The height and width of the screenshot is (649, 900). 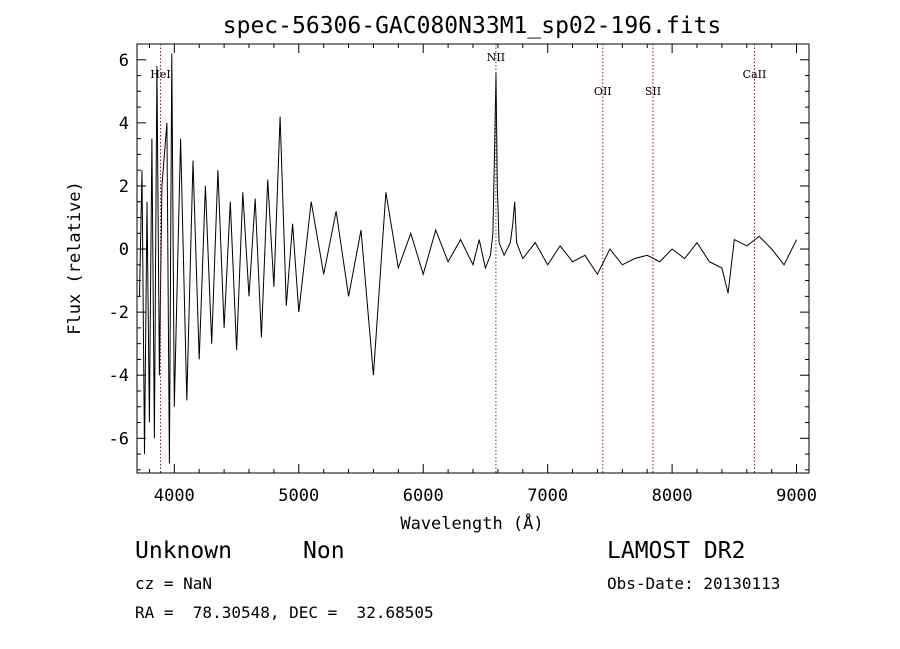 I want to click on redshift-cz: cz = NaN, so click(x=174, y=583).